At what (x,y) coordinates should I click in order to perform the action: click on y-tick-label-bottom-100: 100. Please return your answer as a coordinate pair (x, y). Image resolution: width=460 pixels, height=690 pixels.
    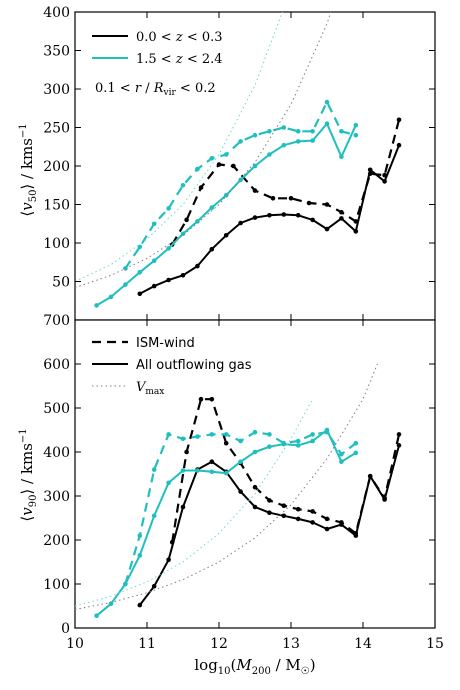
    Looking at the image, I should click on (56, 585).